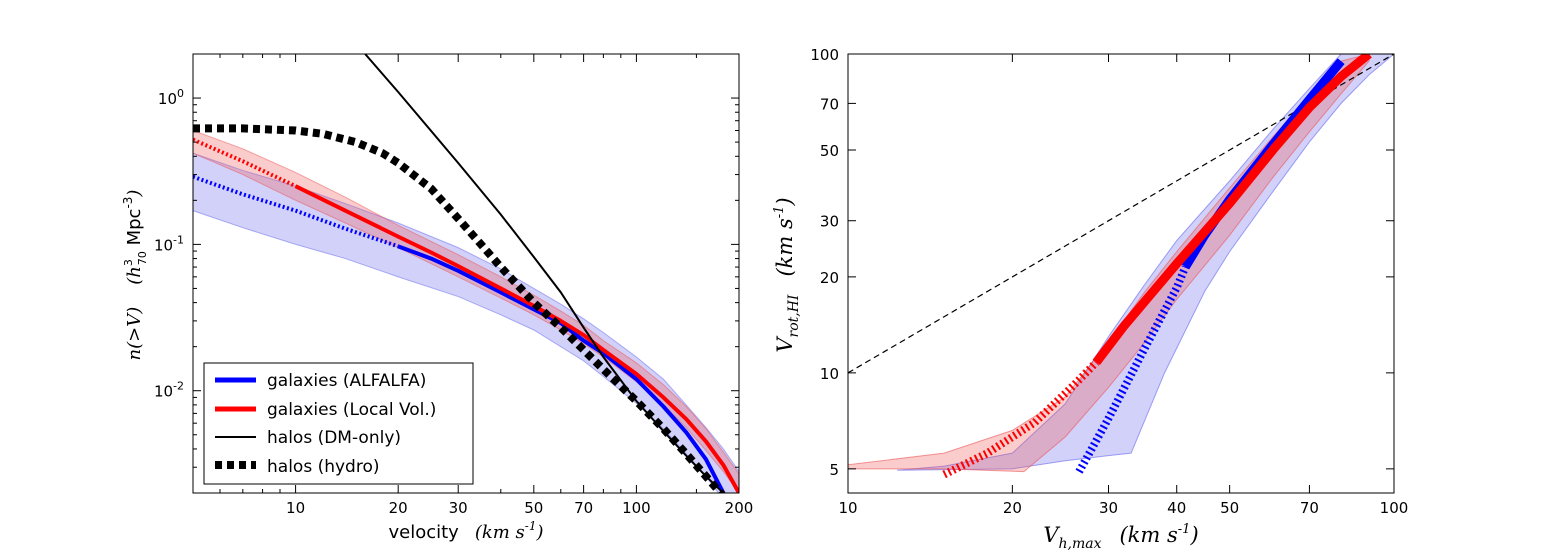 Image resolution: width=1550 pixels, height=550 pixels. Describe the element at coordinates (1021, 419) in the screenshot. I see `series-local-vol-extrapolated` at that location.